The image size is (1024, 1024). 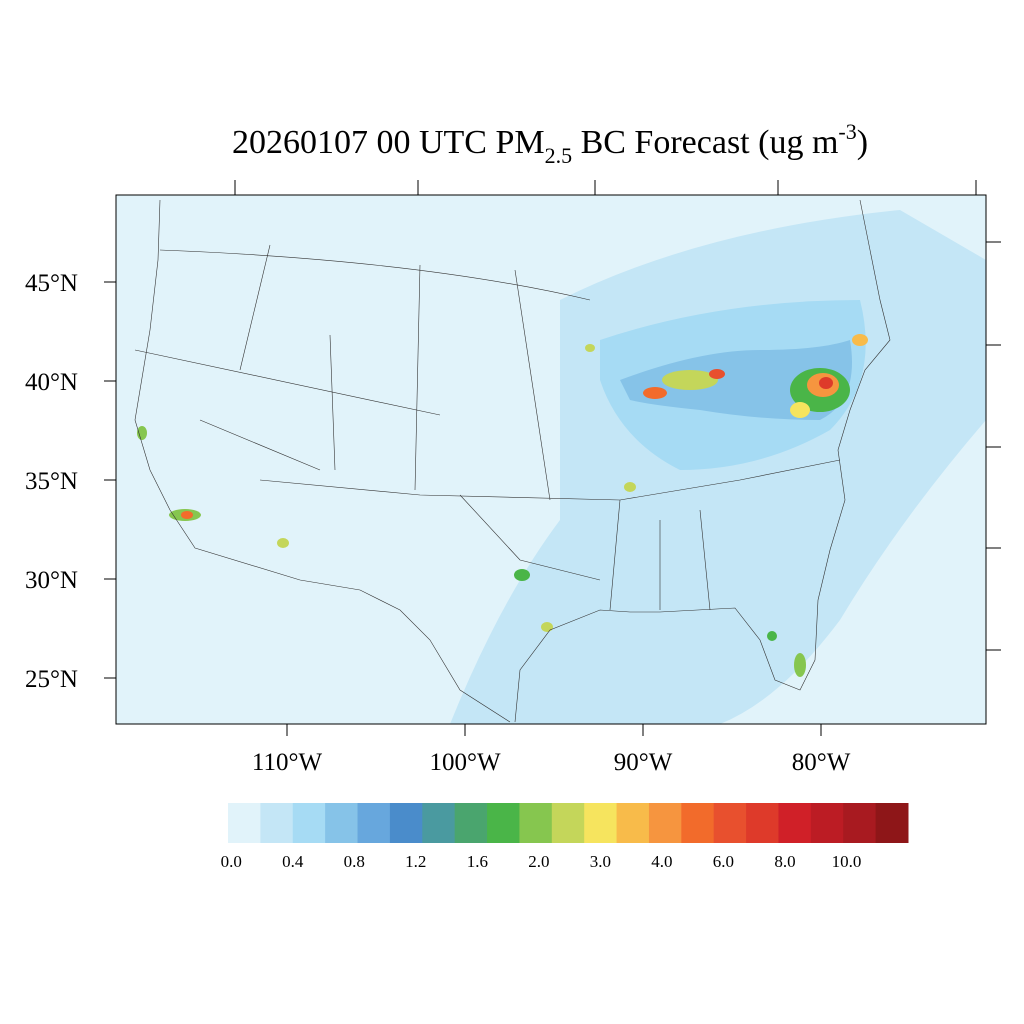 I want to click on colorbar-label: 1.6, so click(x=477, y=861).